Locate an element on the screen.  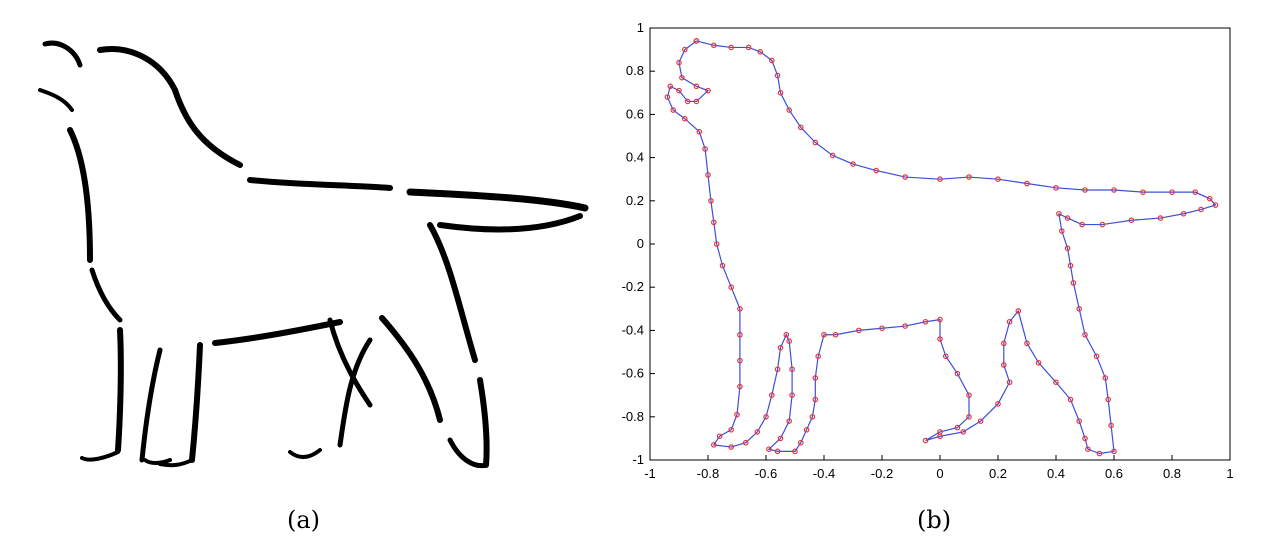
x-tick-label: -1 is located at coordinates (650, 473).